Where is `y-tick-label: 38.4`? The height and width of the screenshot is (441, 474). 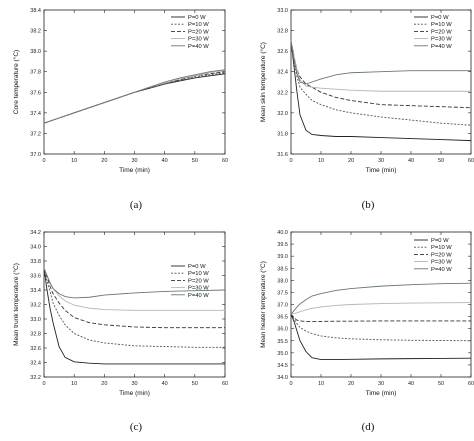 y-tick-label: 38.4 is located at coordinates (35, 11).